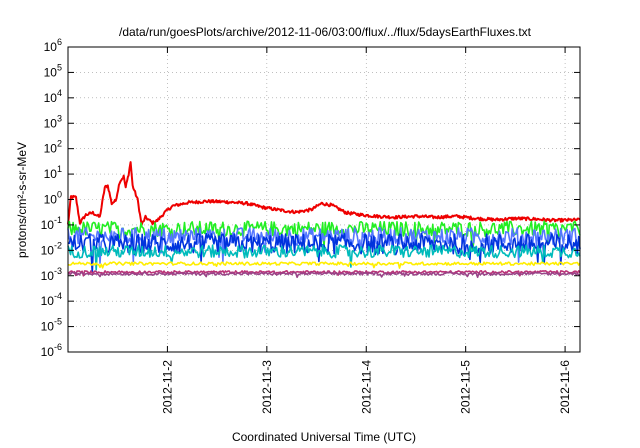  What do you see at coordinates (324, 437) in the screenshot?
I see `x-axis-label: Coordinated Universal Time (UTC)` at bounding box center [324, 437].